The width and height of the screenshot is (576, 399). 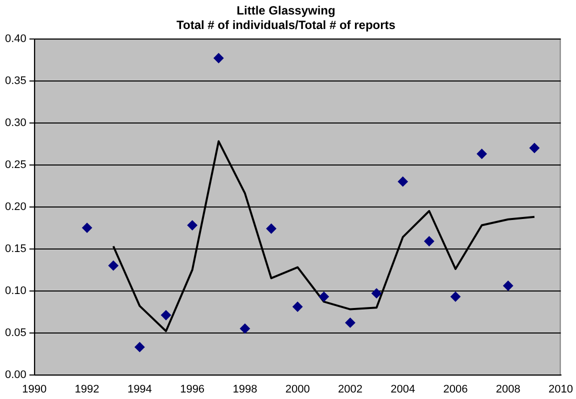 What do you see at coordinates (455, 389) in the screenshot?
I see `x-tick-label: 2006` at bounding box center [455, 389].